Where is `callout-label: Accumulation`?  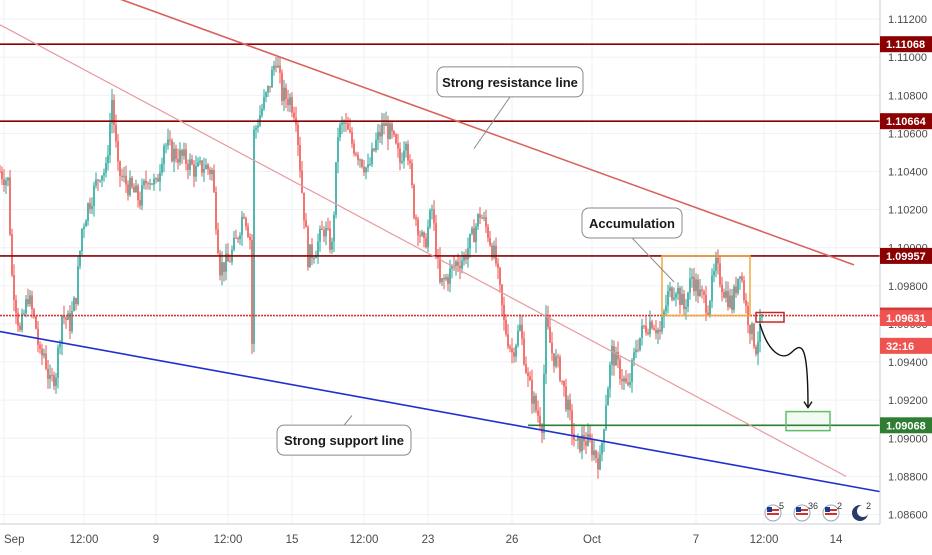 callout-label: Accumulation is located at coordinates (632, 223).